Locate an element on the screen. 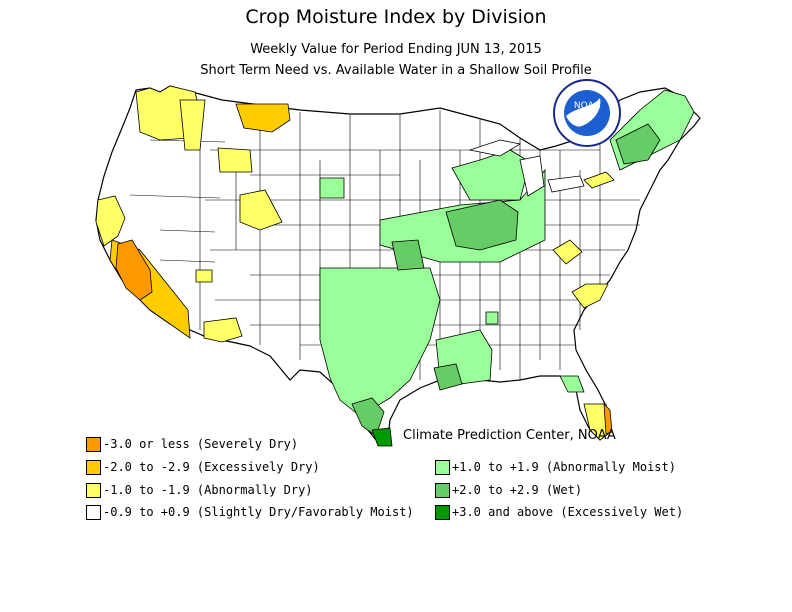 The height and width of the screenshot is (612, 792). montana-northwest-excessively-dry is located at coordinates (263, 118).